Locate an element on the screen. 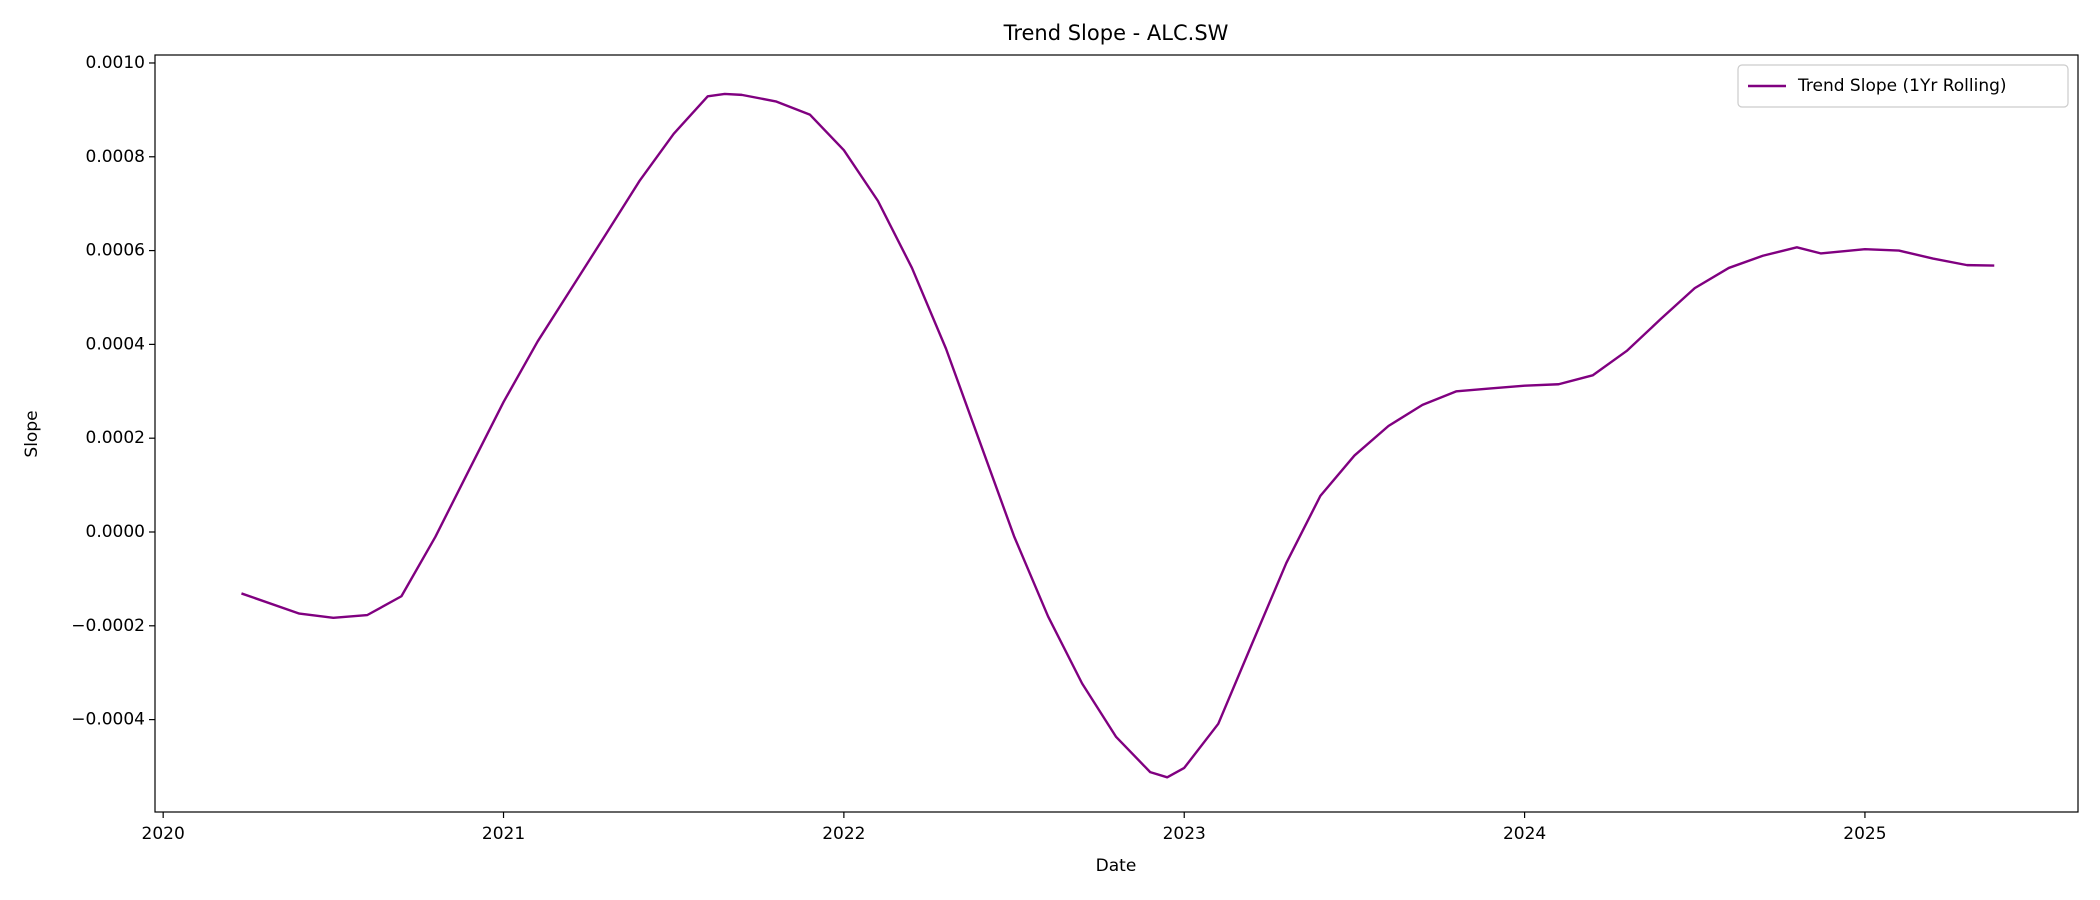 This screenshot has width=2100, height=900. x-axis-label: Date is located at coordinates (1116, 866).